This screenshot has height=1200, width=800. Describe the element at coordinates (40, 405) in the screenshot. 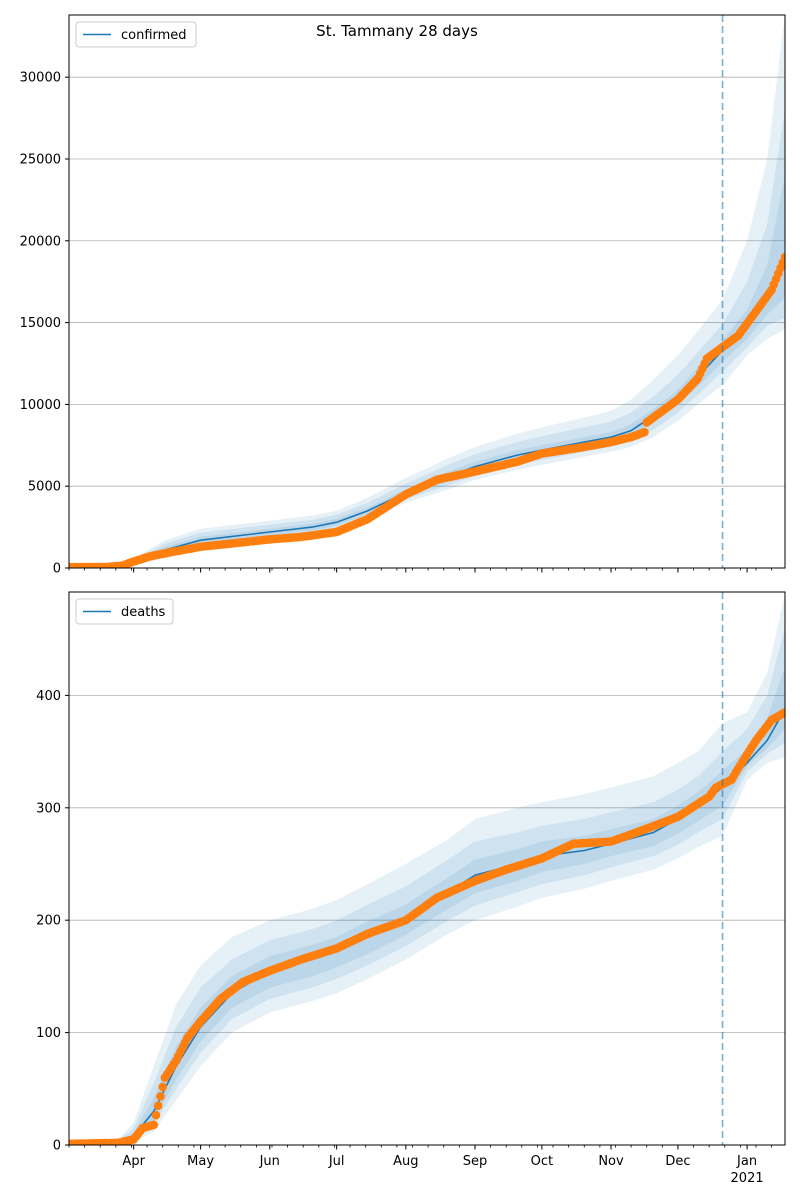

I see `y-tick-label: 10000` at that location.